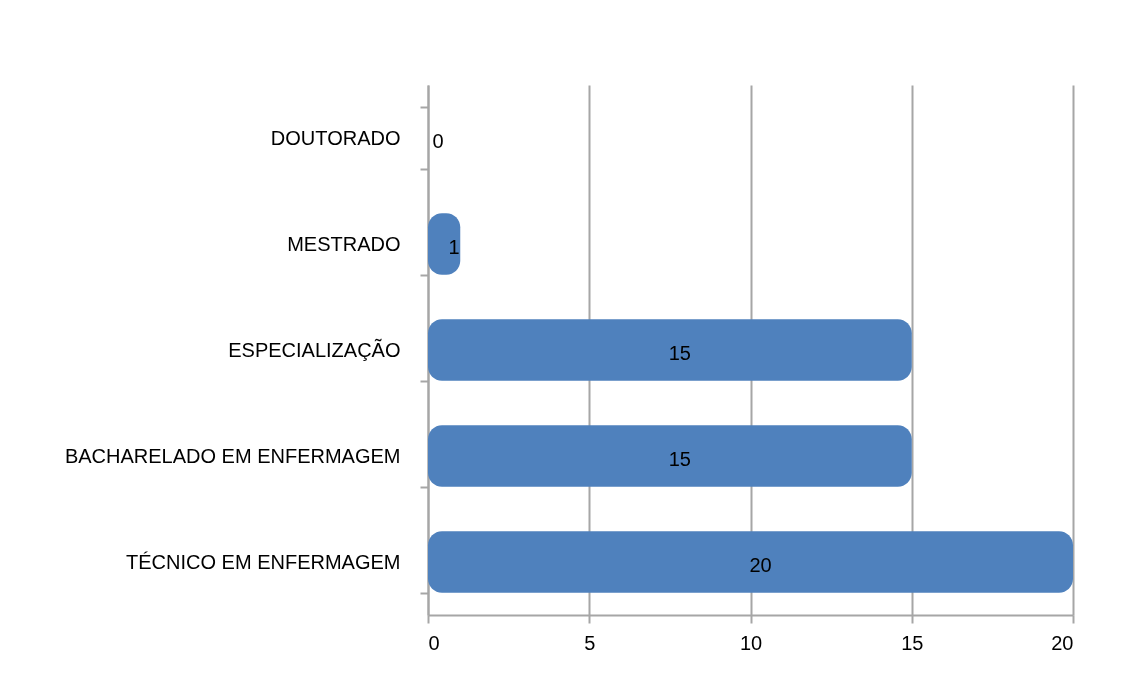 This screenshot has width=1145, height=674. I want to click on y-tick-label: DOUTORADO, so click(335, 137).